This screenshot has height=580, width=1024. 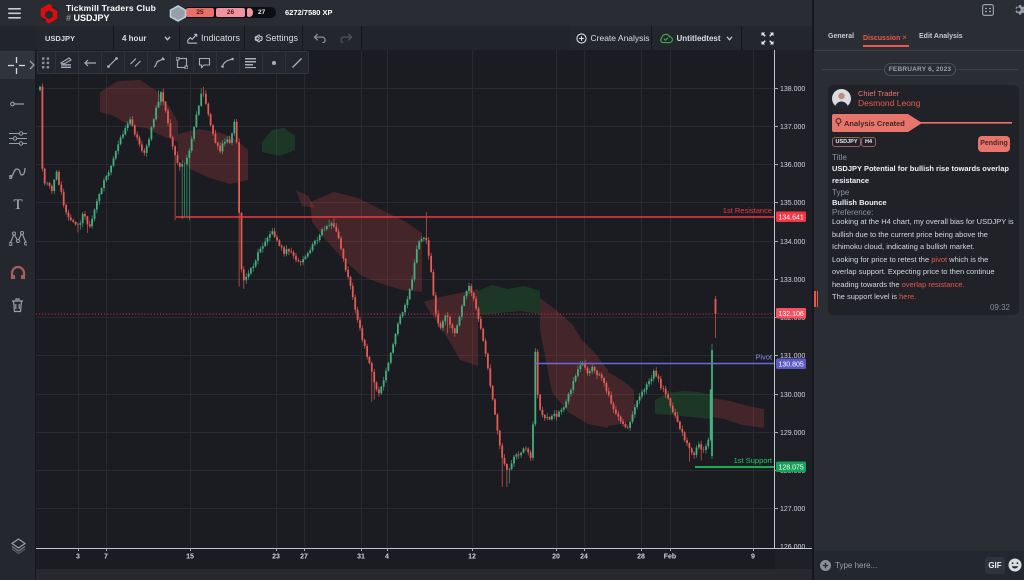 I want to click on svg-text: 136.000, so click(x=792, y=165).